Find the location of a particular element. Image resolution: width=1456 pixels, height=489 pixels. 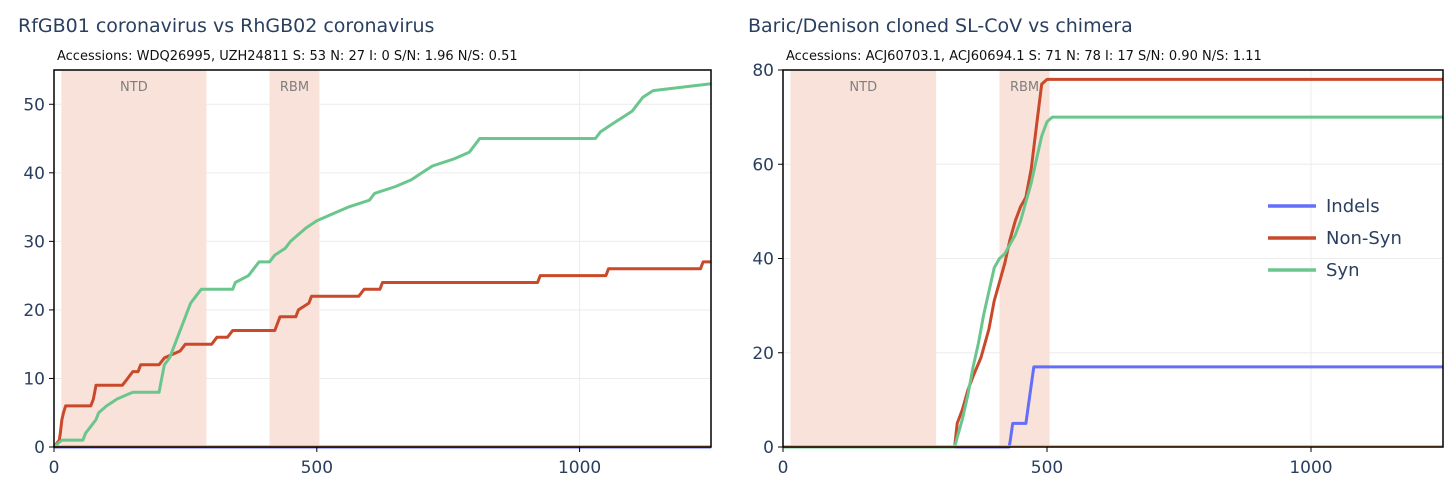

legend-item-non-syn: Non-Syn is located at coordinates (1335, 238).